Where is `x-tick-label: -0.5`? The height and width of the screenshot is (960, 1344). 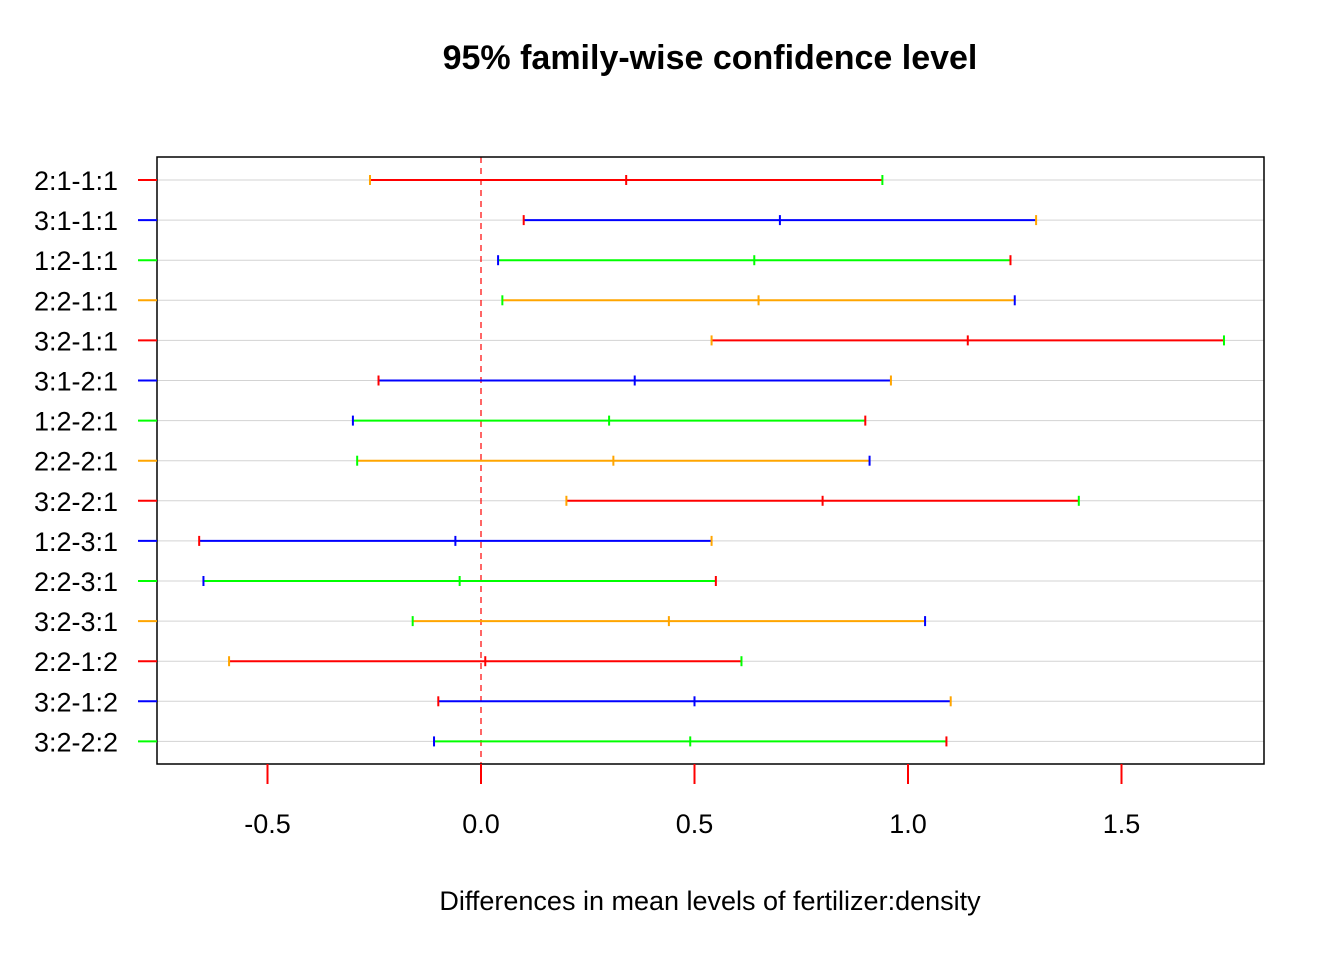
x-tick-label: -0.5 is located at coordinates (267, 824).